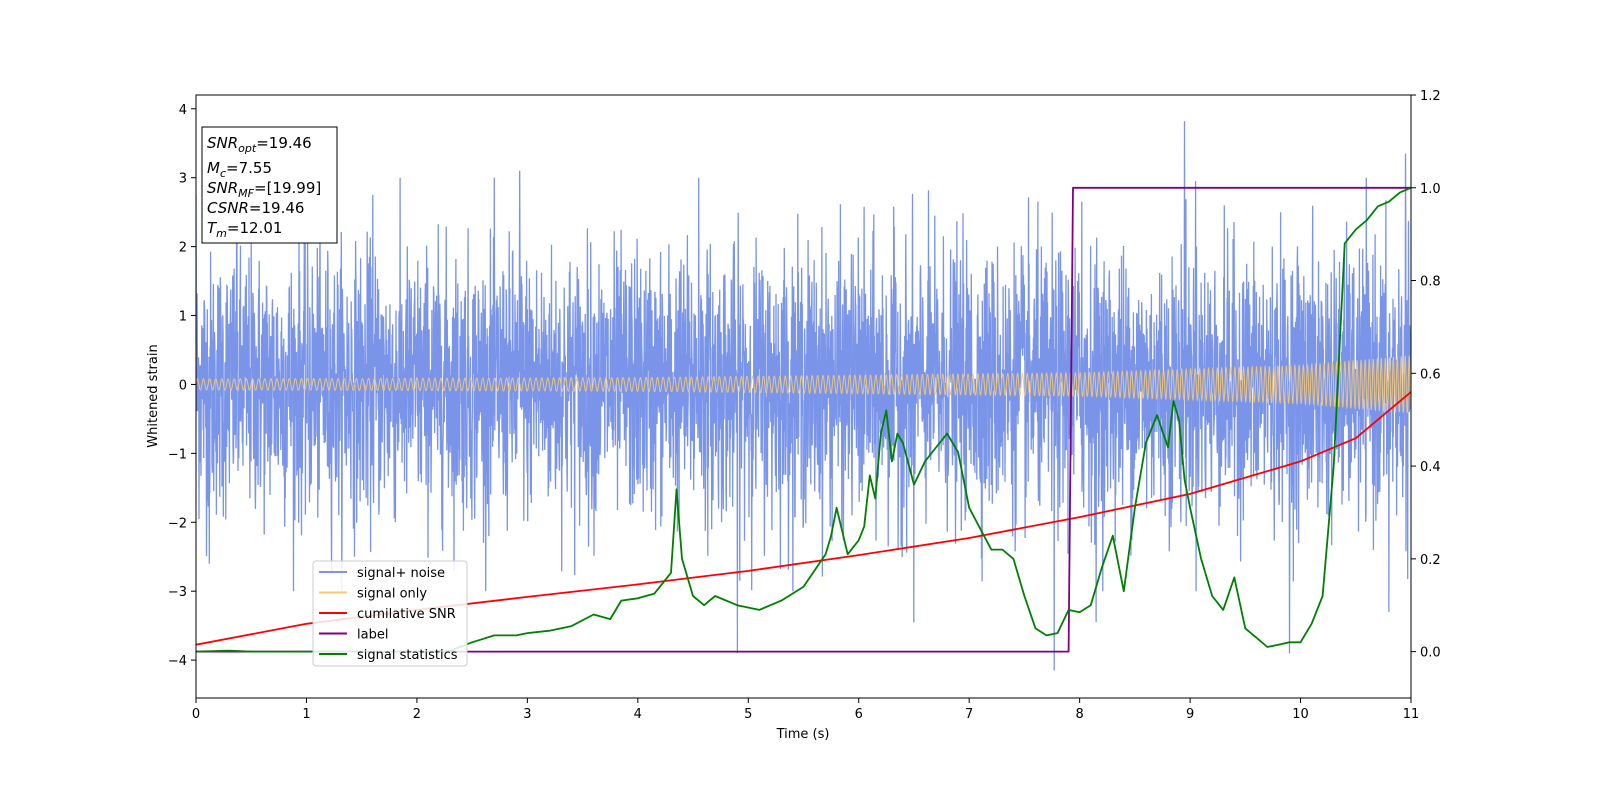  I want to click on annotation-line: Mc=7.55, so click(239, 169).